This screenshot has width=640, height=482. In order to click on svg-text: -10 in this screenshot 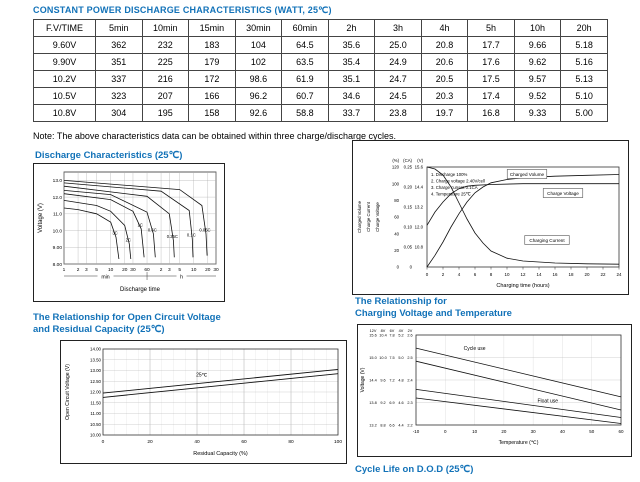, I will do `click(416, 431)`.